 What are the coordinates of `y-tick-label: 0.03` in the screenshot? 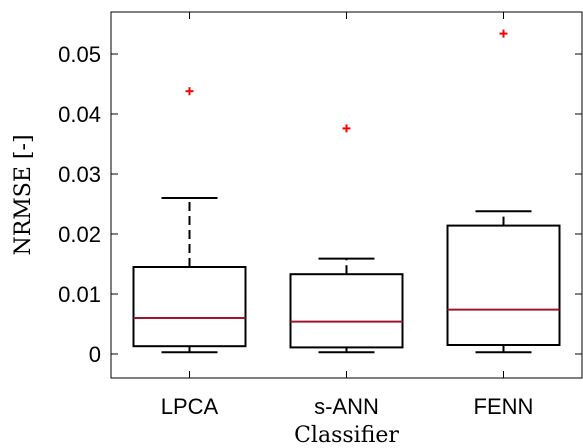 It's located at (79, 174).